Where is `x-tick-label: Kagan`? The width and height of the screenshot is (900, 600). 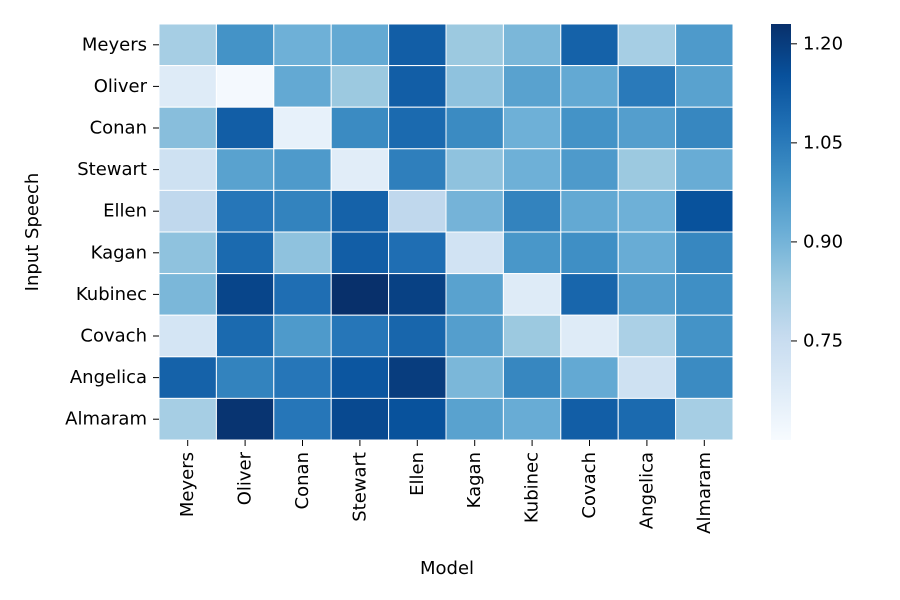
x-tick-label: Kagan is located at coordinates (474, 480).